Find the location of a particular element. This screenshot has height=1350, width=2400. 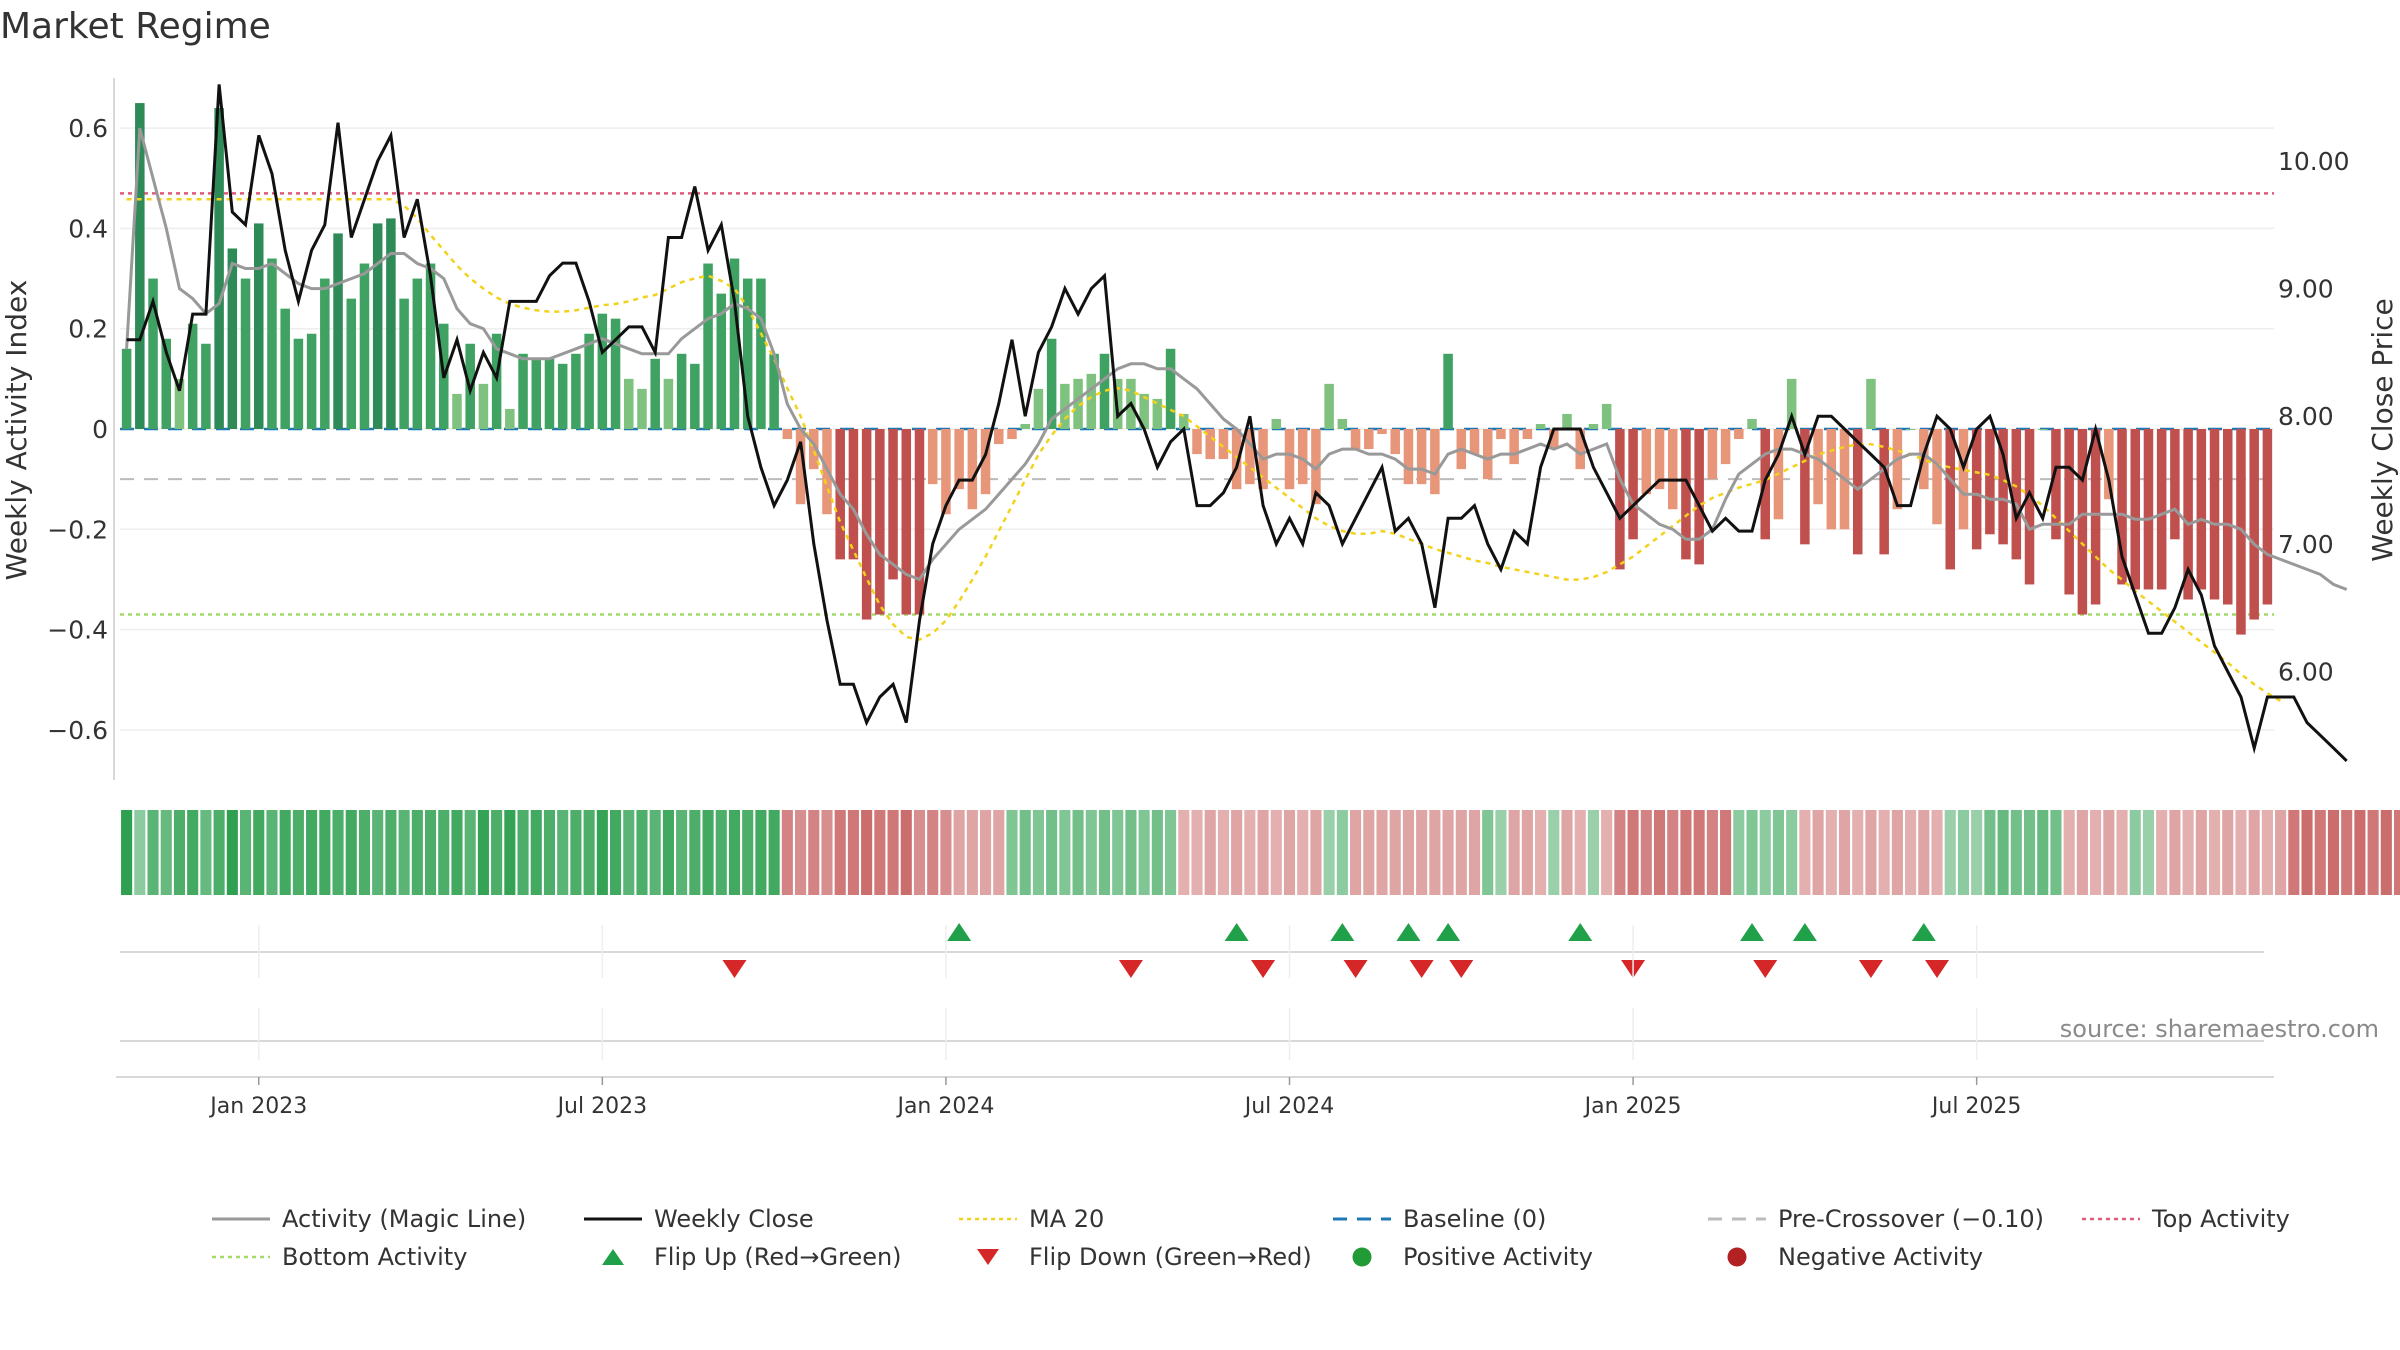

legend-item-flip-up: Flip Up (Red→Green) is located at coordinates (769, 1257).